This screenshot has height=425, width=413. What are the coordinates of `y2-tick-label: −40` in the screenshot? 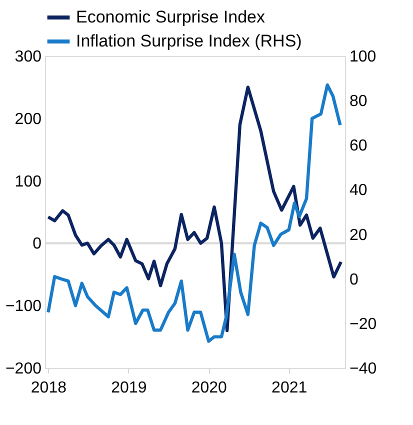 It's located at (363, 369).